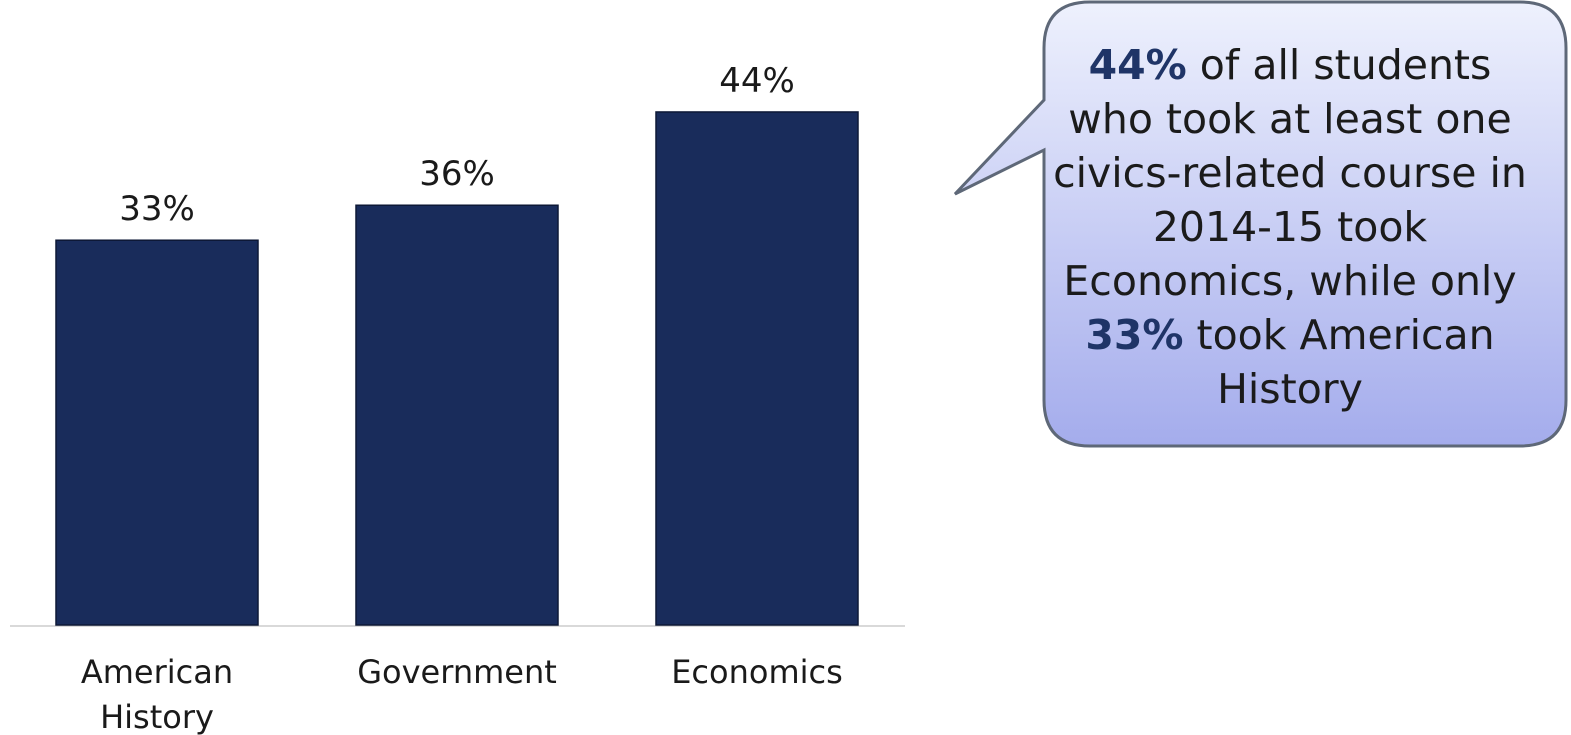 Image resolution: width=1571 pixels, height=735 pixels. What do you see at coordinates (462, 694) in the screenshot?
I see `category-labels-group: American History Government Economics` at bounding box center [462, 694].